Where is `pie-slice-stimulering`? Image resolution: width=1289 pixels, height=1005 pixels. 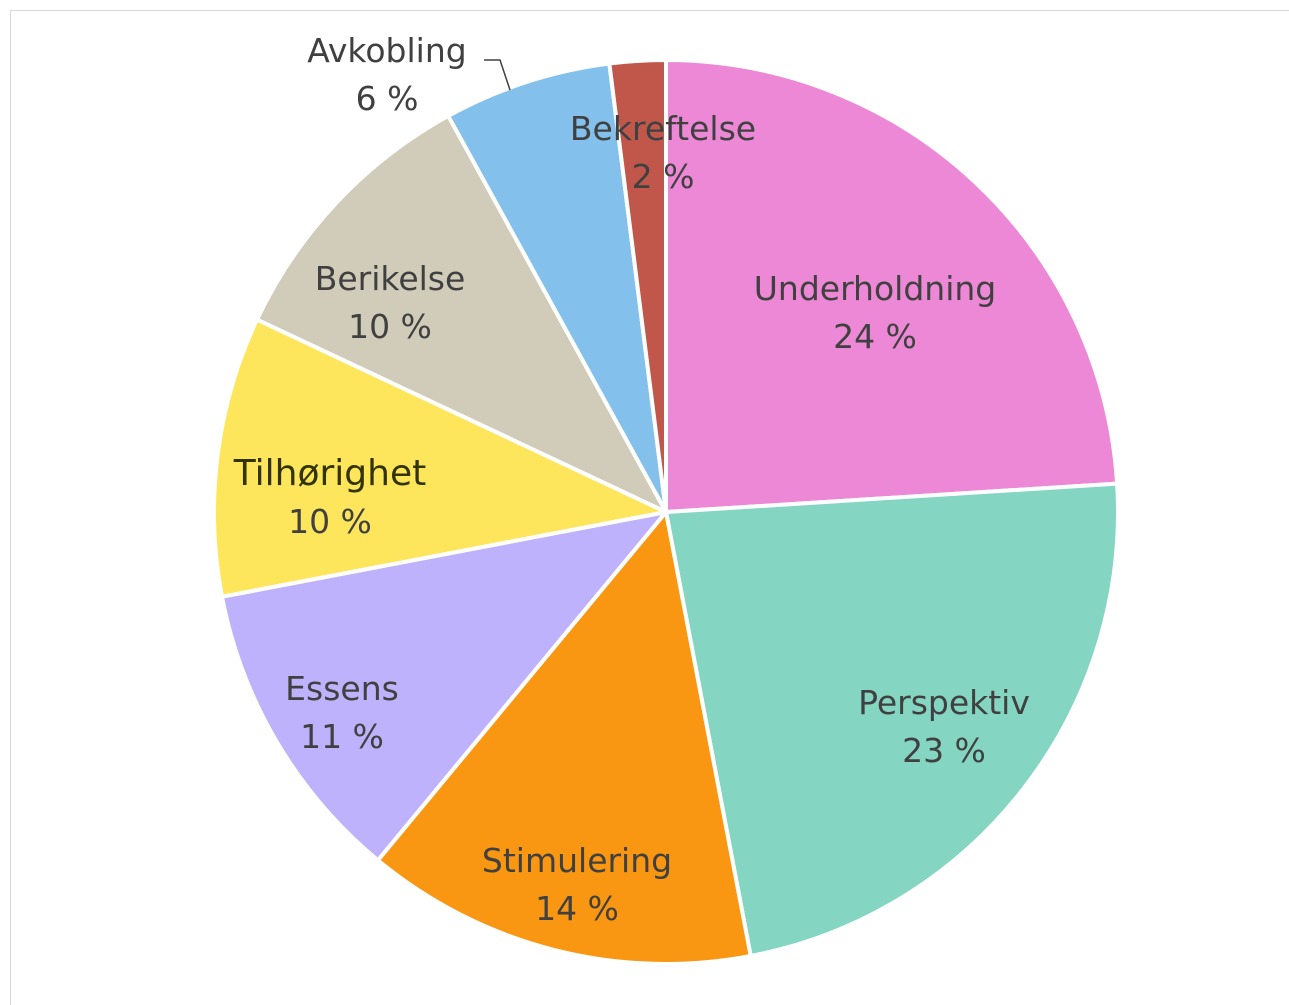
pie-slice-stimulering is located at coordinates (564, 738).